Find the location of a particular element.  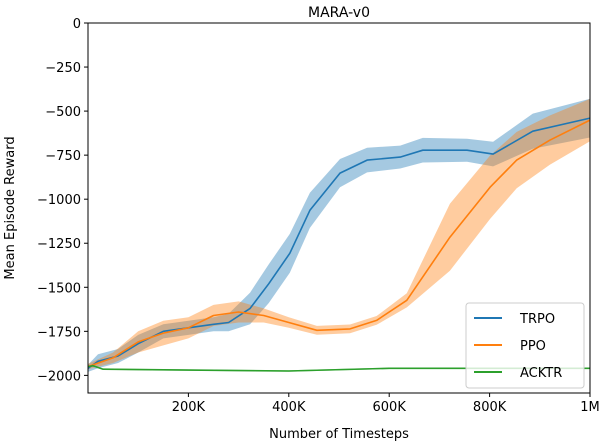

x-tick-label: 200K is located at coordinates (189, 407).